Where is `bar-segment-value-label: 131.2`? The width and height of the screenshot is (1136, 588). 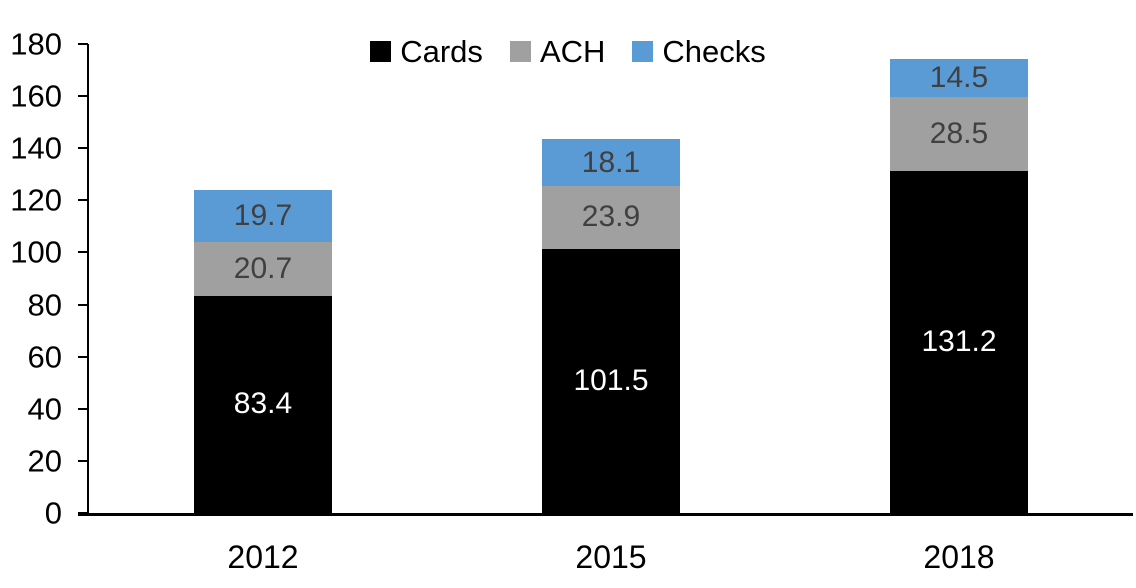 bar-segment-value-label: 131.2 is located at coordinates (959, 342).